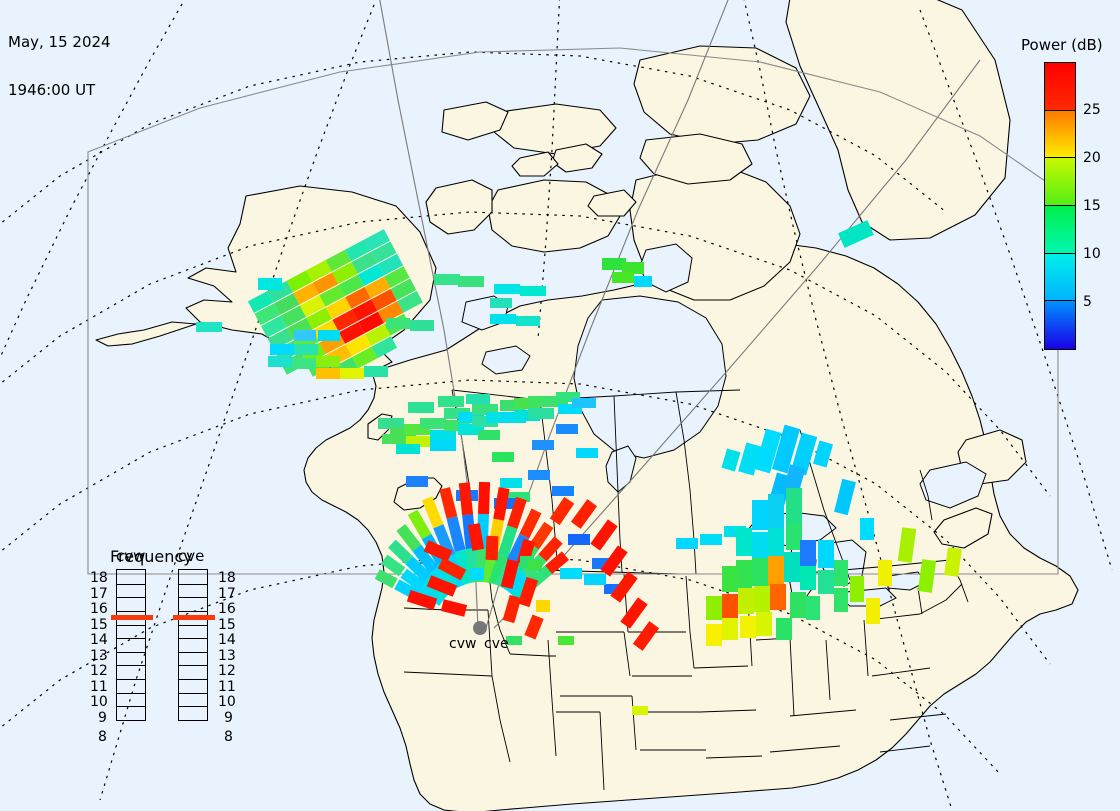 This screenshot has height=811, width=1120. I want to click on freq-cve-tick-11: 11, so click(227, 687).